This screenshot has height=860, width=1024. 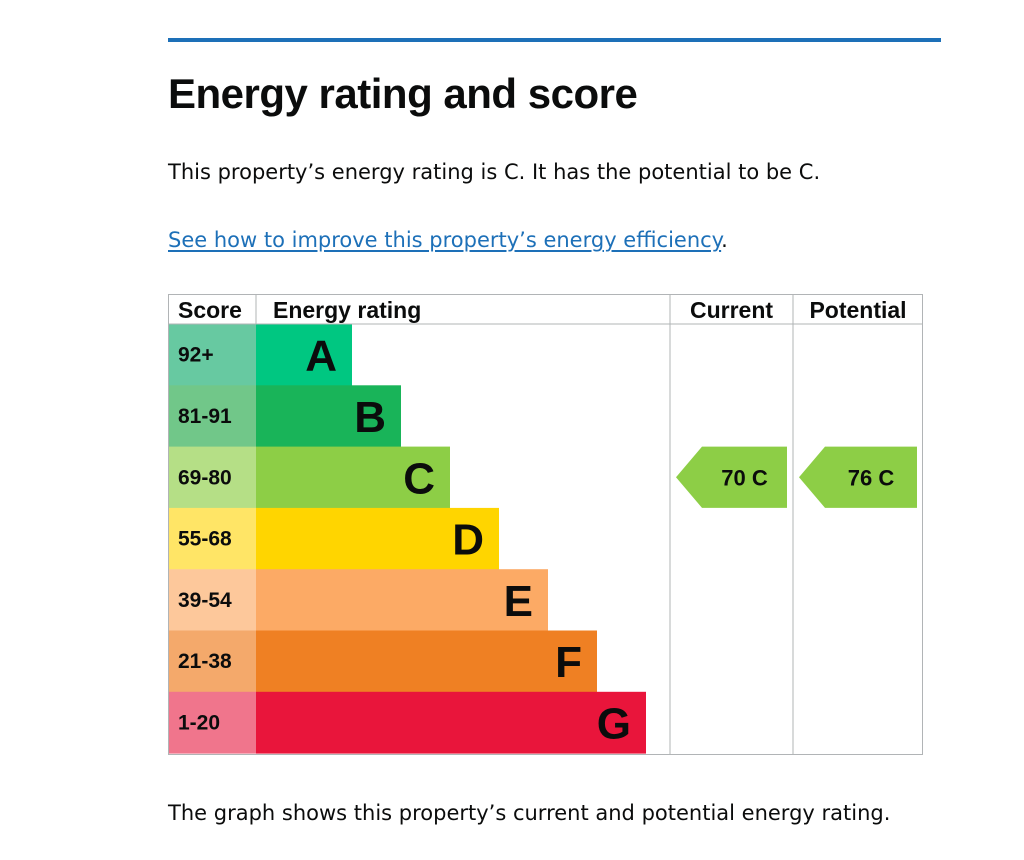 What do you see at coordinates (402, 600) in the screenshot?
I see `rating-bar-e` at bounding box center [402, 600].